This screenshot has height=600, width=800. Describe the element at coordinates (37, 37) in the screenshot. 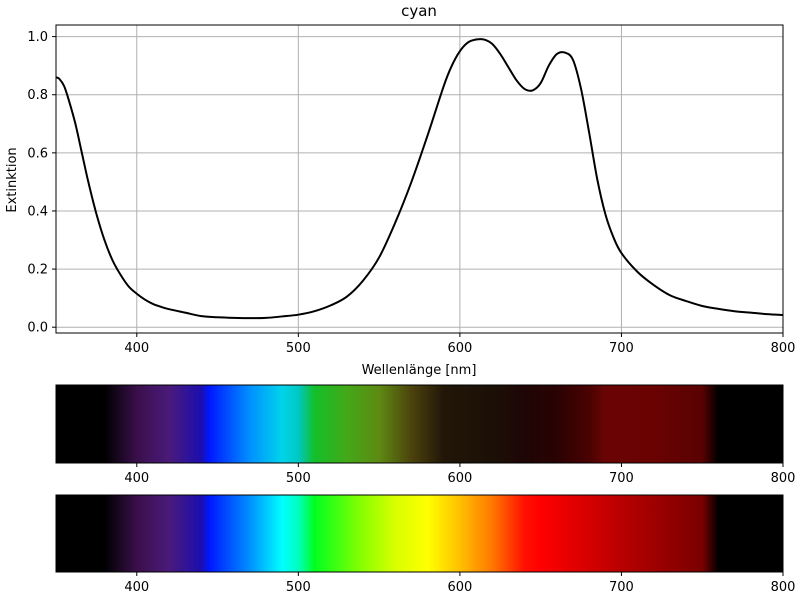

I see `y-tick-label: 1.0` at that location.